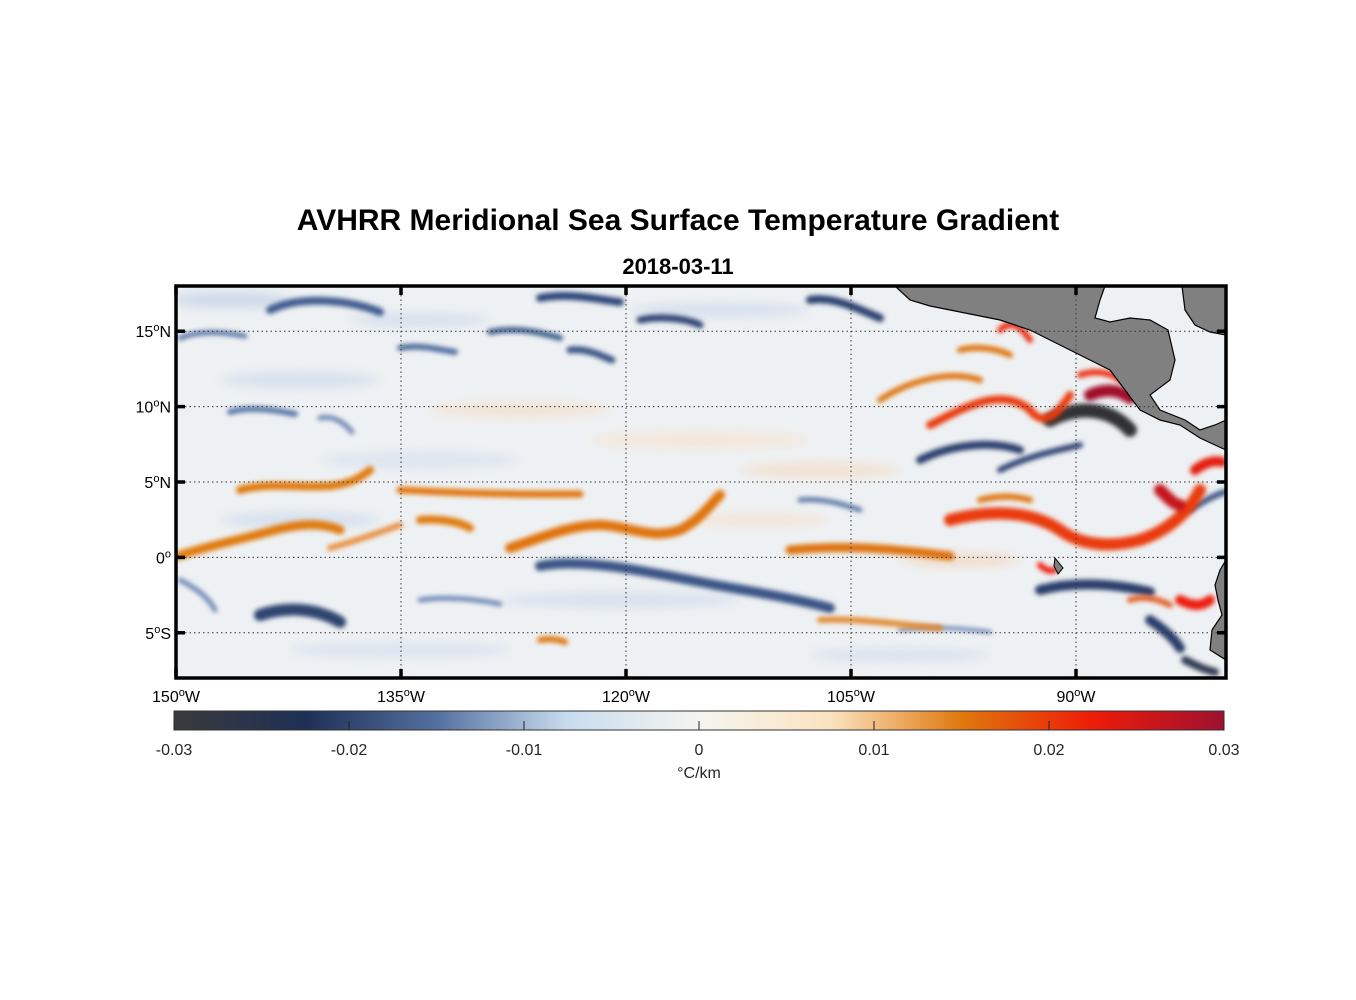  What do you see at coordinates (1076, 696) in the screenshot?
I see `lon-tick-label: 90oW` at bounding box center [1076, 696].